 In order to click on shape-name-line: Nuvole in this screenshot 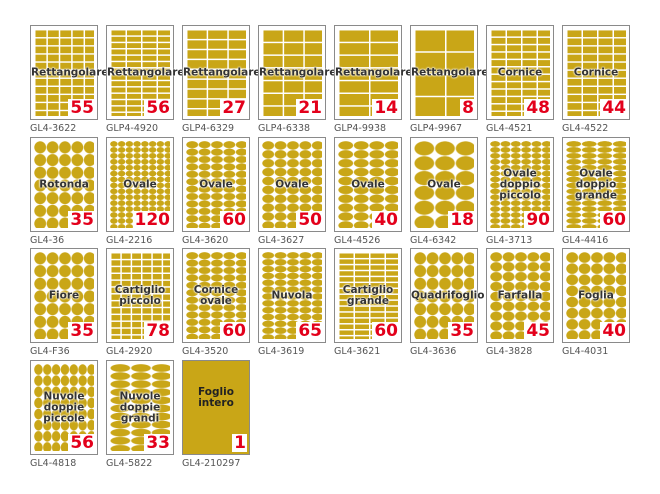, I will do `click(64, 396)`.